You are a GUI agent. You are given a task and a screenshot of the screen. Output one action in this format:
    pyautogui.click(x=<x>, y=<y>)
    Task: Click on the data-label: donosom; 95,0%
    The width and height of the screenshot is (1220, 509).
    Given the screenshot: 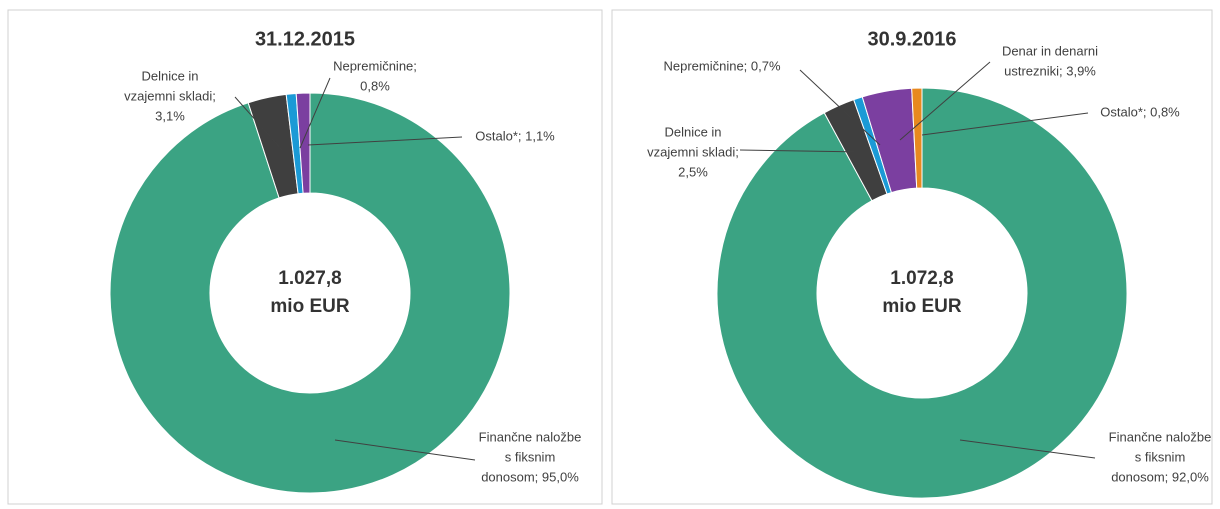 What is the action you would take?
    pyautogui.click(x=530, y=476)
    